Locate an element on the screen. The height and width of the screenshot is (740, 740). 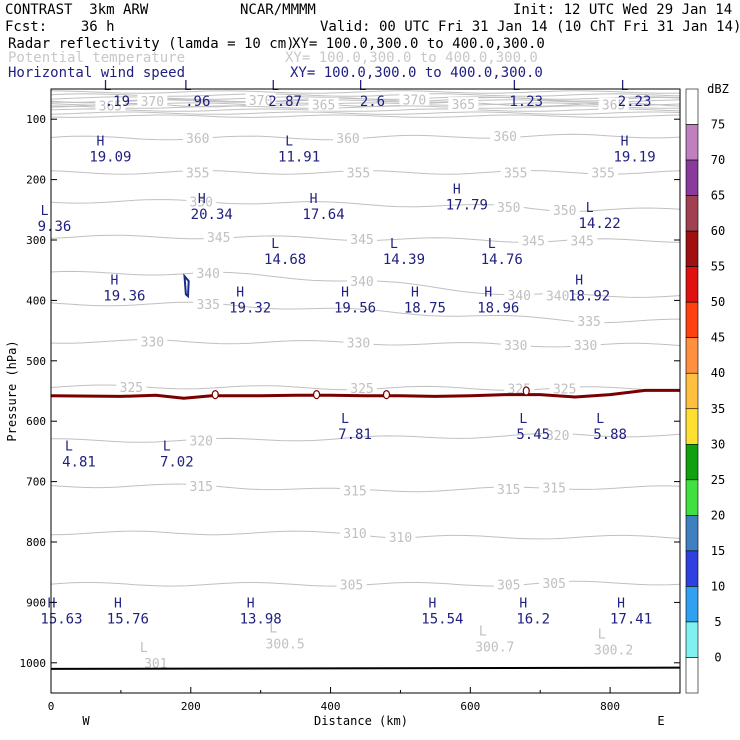
y-tick-label: 800 is located at coordinates (36, 542).